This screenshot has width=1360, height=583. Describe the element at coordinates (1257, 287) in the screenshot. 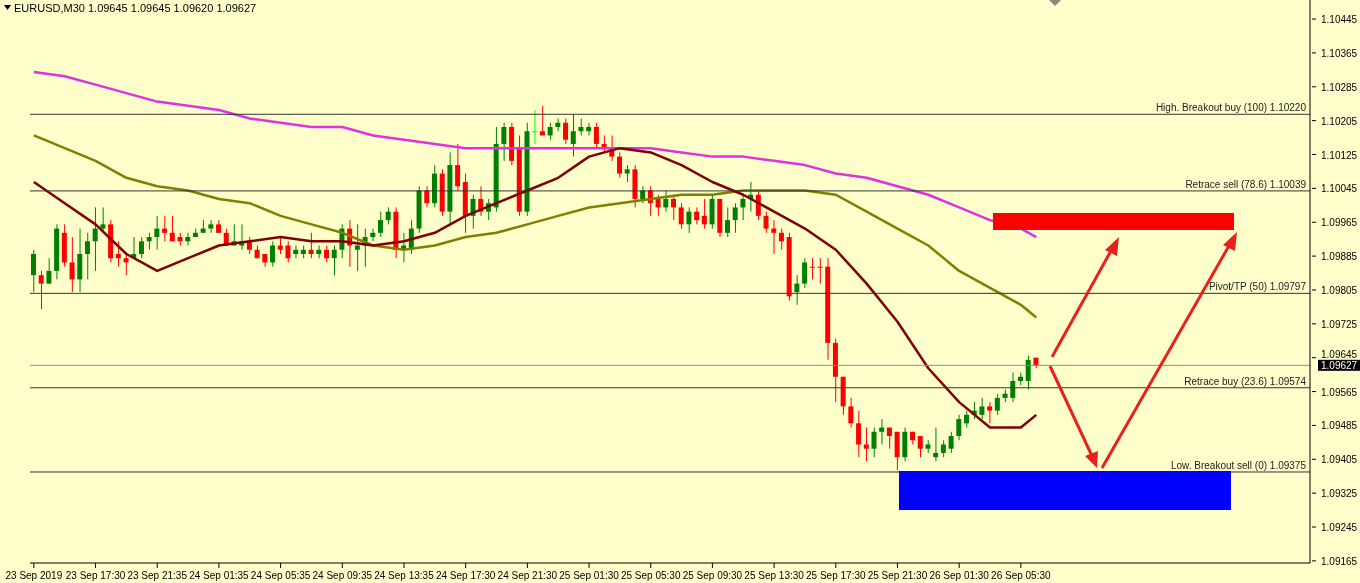

I see `ref-line-label: Pivot/TP (50) 1.09797` at that location.